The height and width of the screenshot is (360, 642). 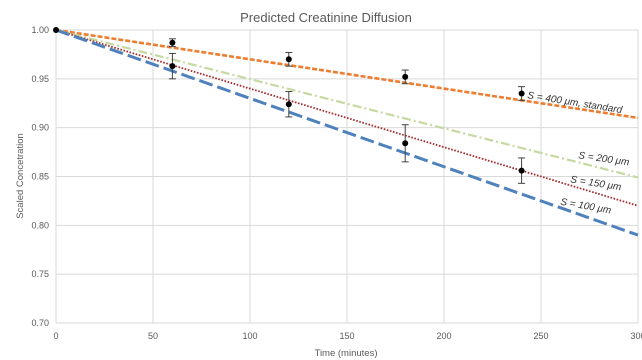 What do you see at coordinates (40, 274) in the screenshot?
I see `y-tick-label: 0.75` at bounding box center [40, 274].